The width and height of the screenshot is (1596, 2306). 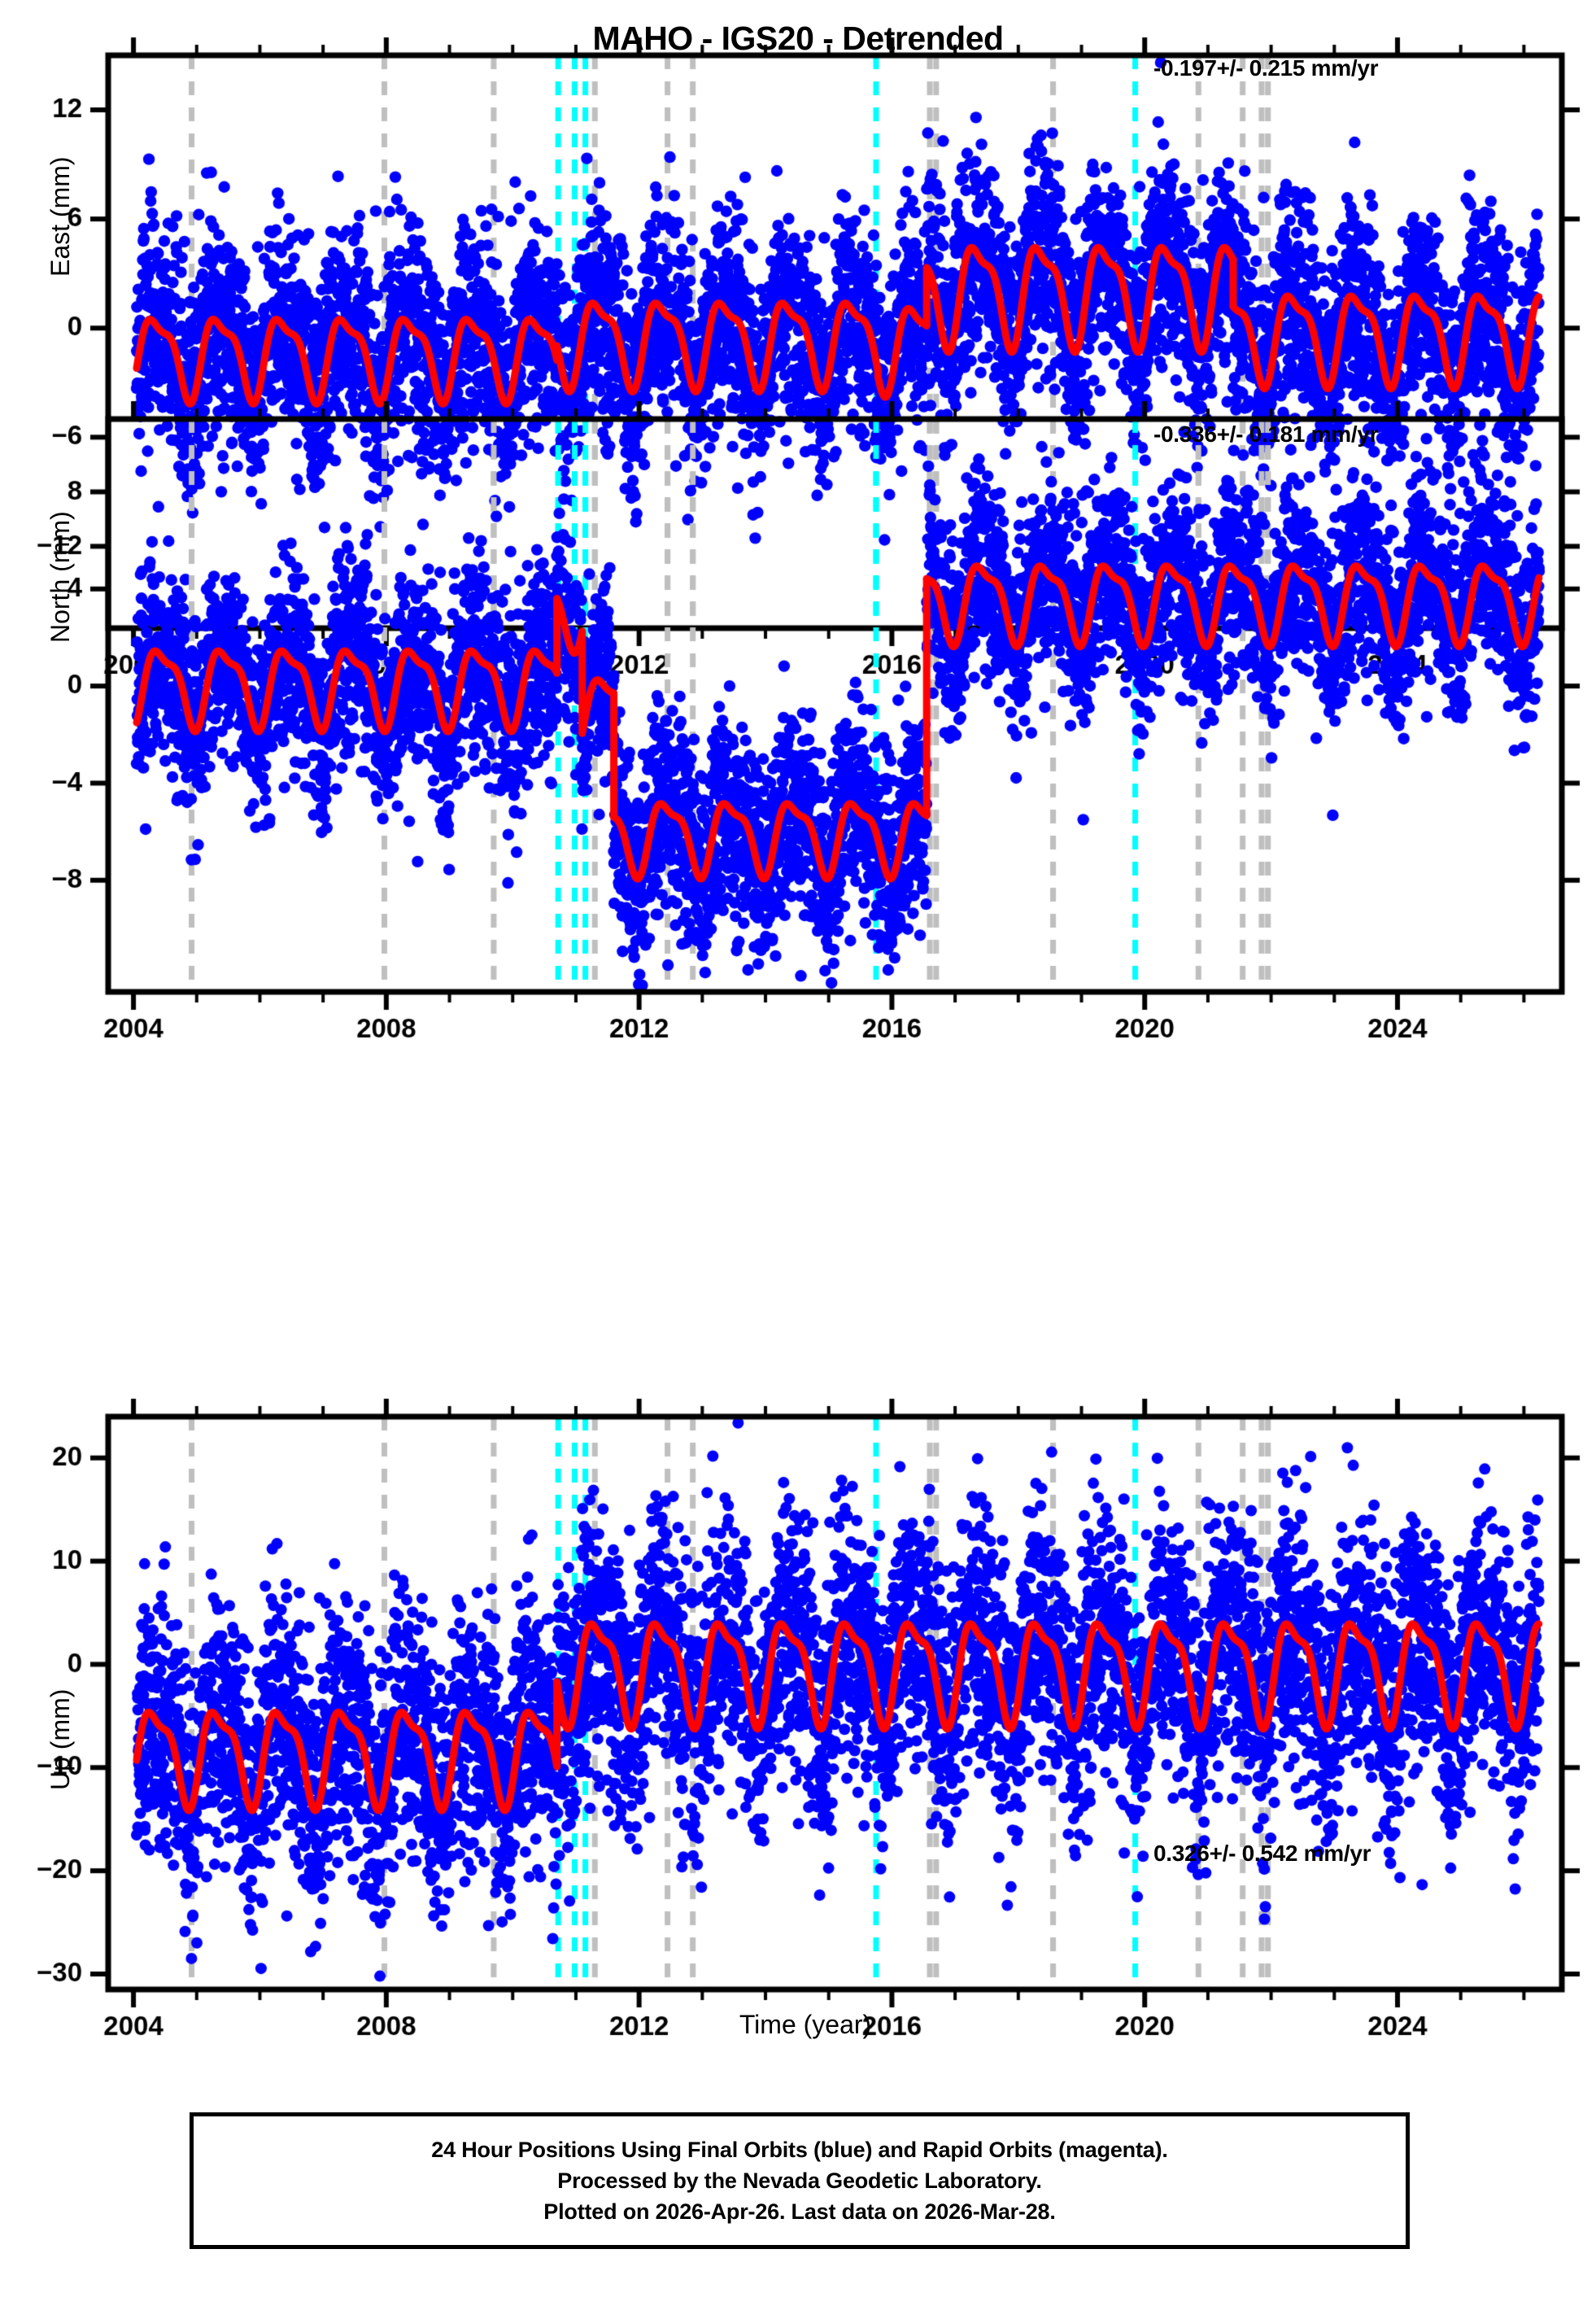 I want to click on east-rate-annotation: -0.197+/- 0.215 mm/yr, so click(x=1266, y=68).